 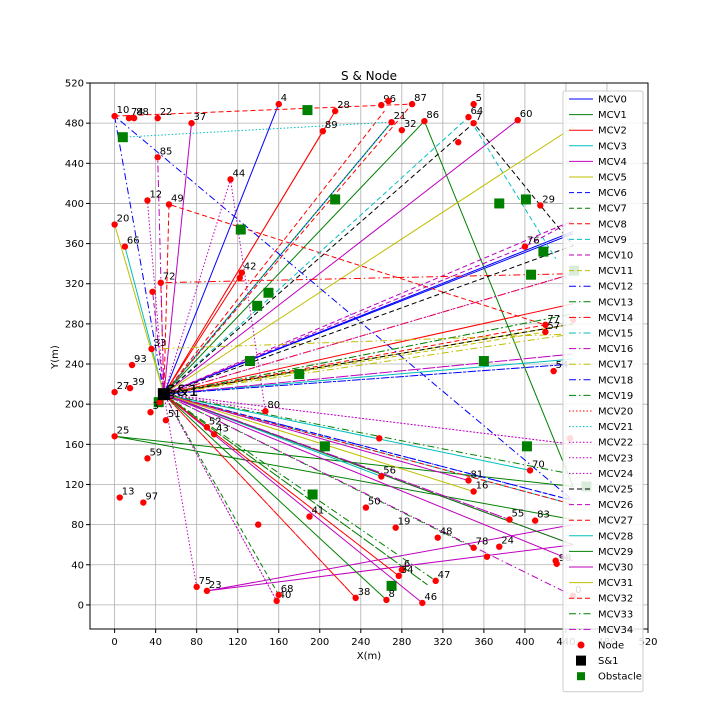 What do you see at coordinates (615, 365) in the screenshot?
I see `legend-label-mcv17: MCV17` at bounding box center [615, 365].